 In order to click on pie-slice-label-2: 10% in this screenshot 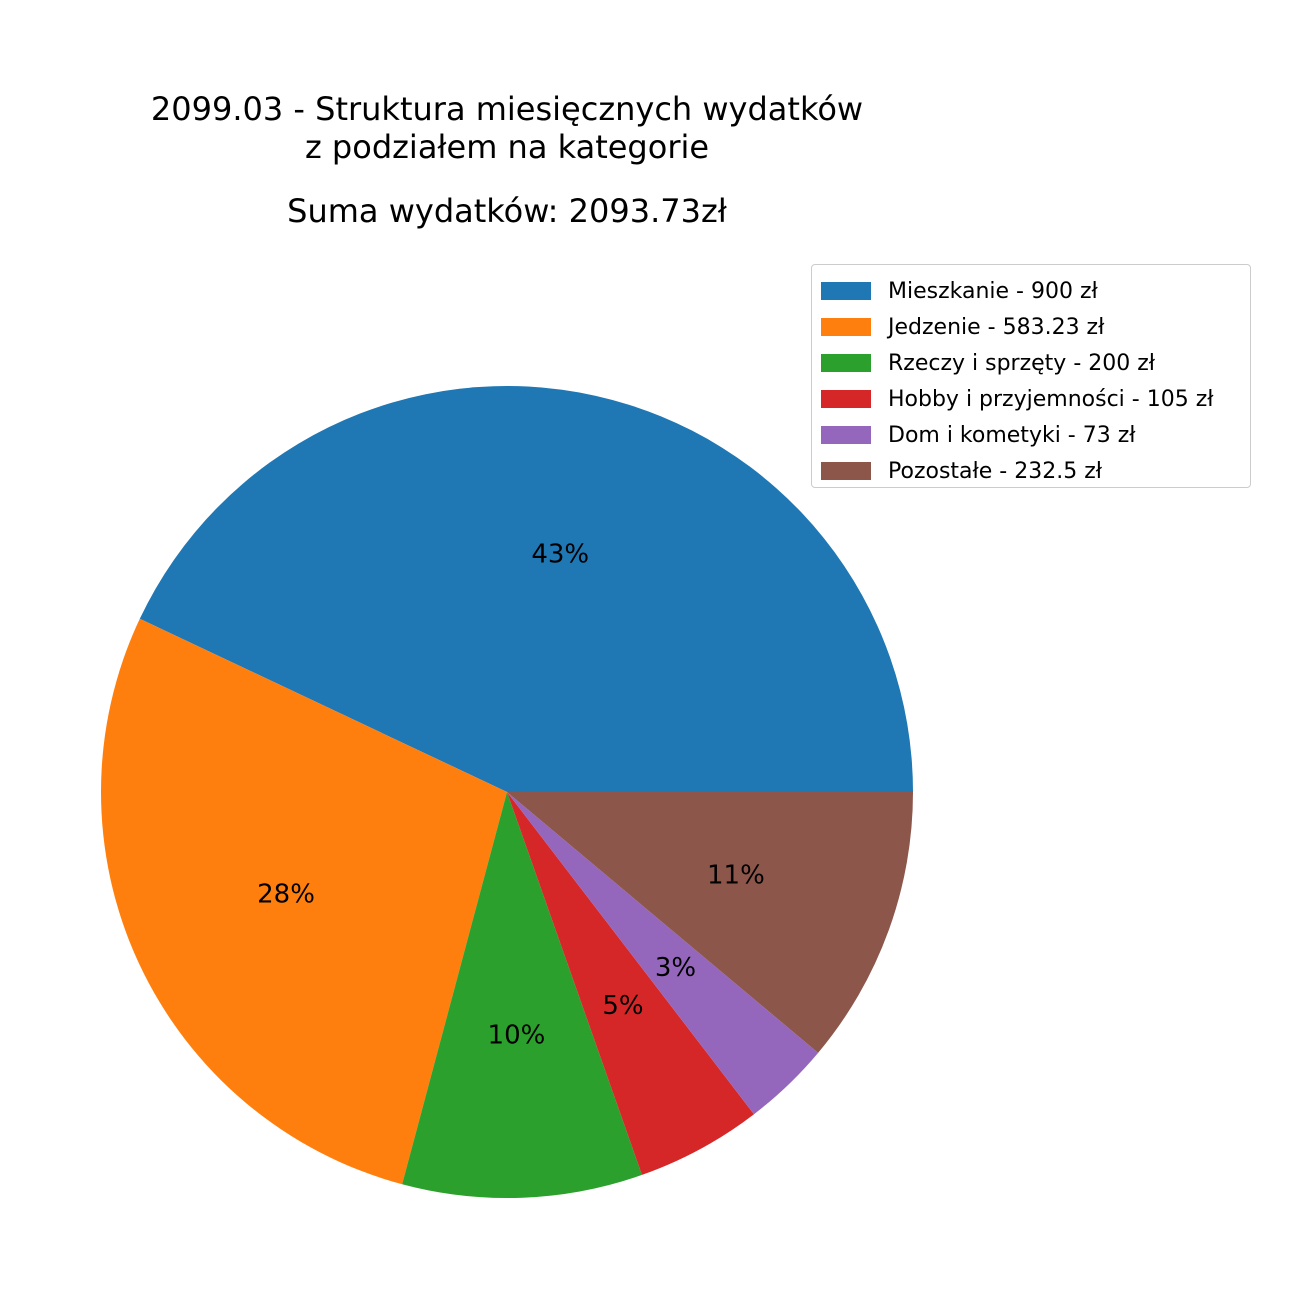, I will do `click(517, 1035)`.